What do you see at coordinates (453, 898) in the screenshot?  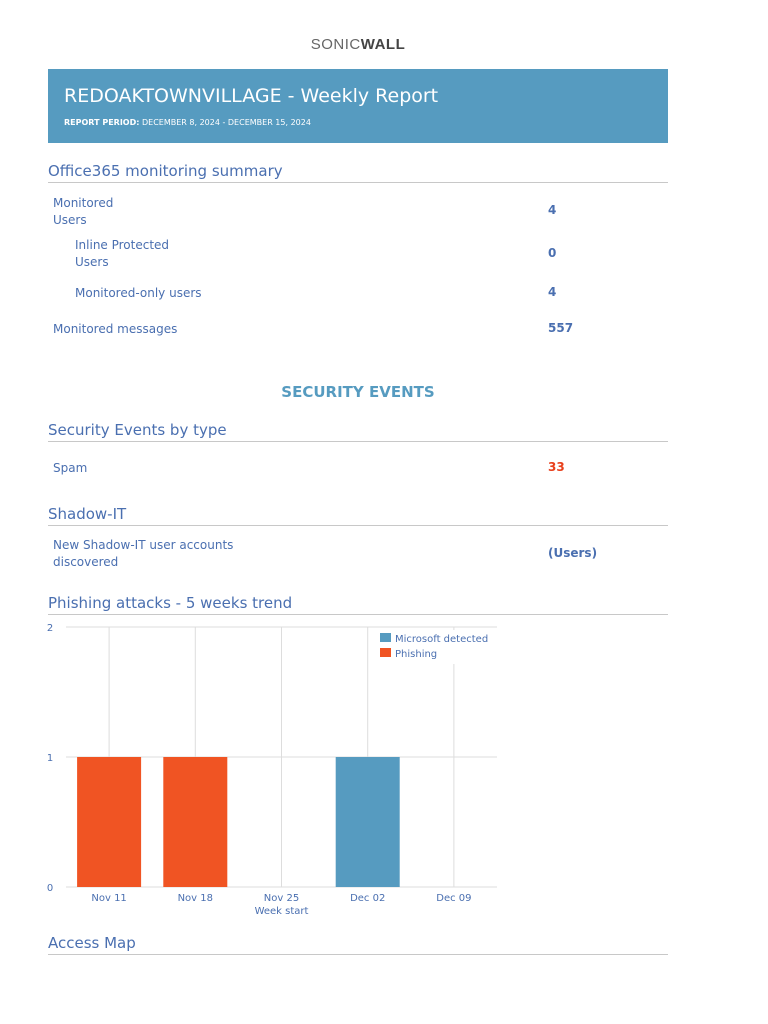 I see `x-tick-label: Dec 09` at bounding box center [453, 898].